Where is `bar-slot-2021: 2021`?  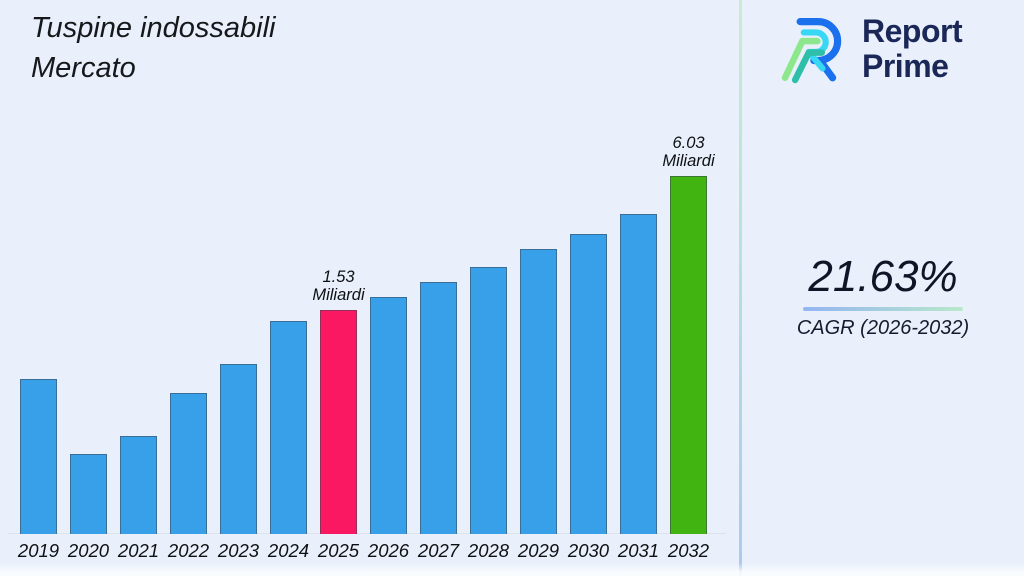
bar-slot-2021: 2021 is located at coordinates (138, 280).